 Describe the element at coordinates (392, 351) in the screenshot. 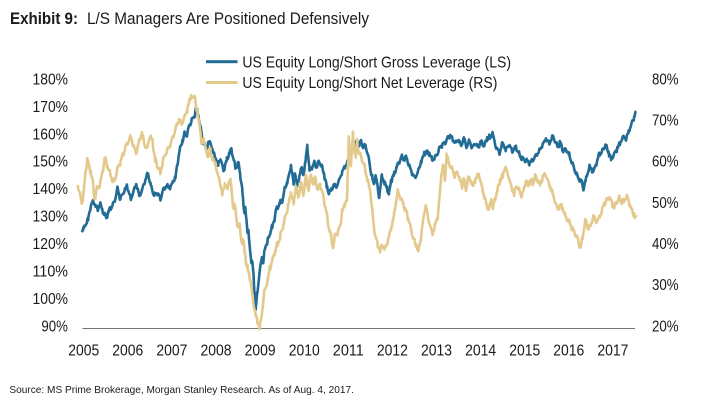

I see `svg-text: 2012` at that location.